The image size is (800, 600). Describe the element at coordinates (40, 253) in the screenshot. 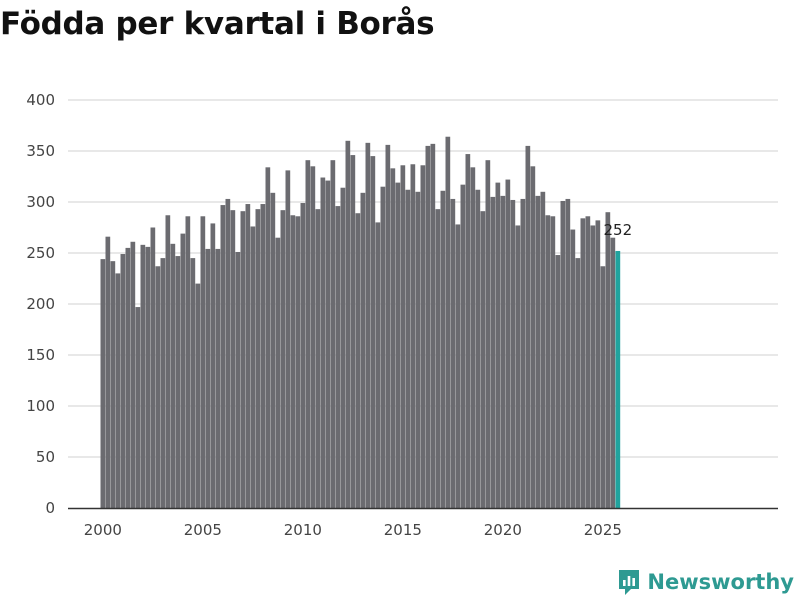

I see `y-tick-label: 250` at that location.